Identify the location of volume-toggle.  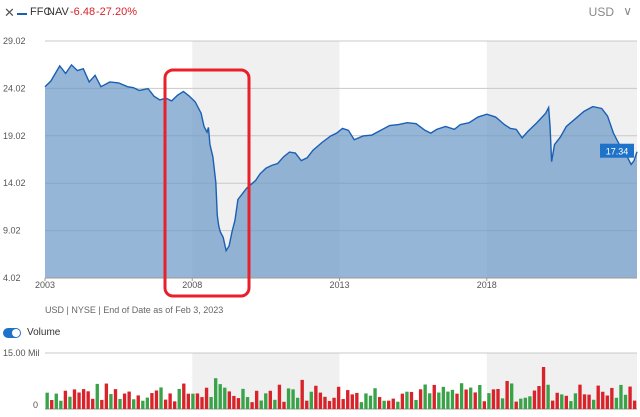
(12, 333).